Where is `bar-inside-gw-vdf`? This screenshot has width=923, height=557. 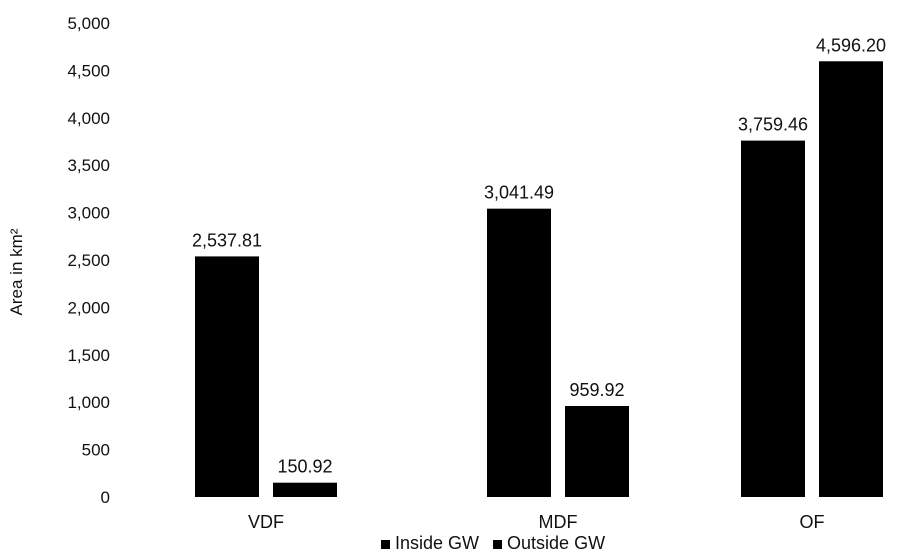
bar-inside-gw-vdf is located at coordinates (227, 376).